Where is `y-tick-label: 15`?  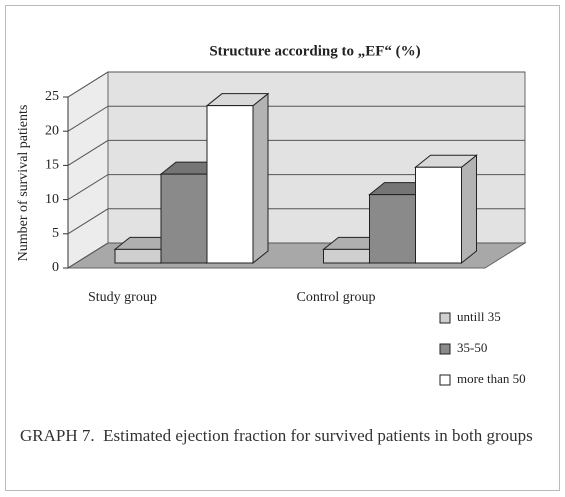 y-tick-label: 15 is located at coordinates (52, 165).